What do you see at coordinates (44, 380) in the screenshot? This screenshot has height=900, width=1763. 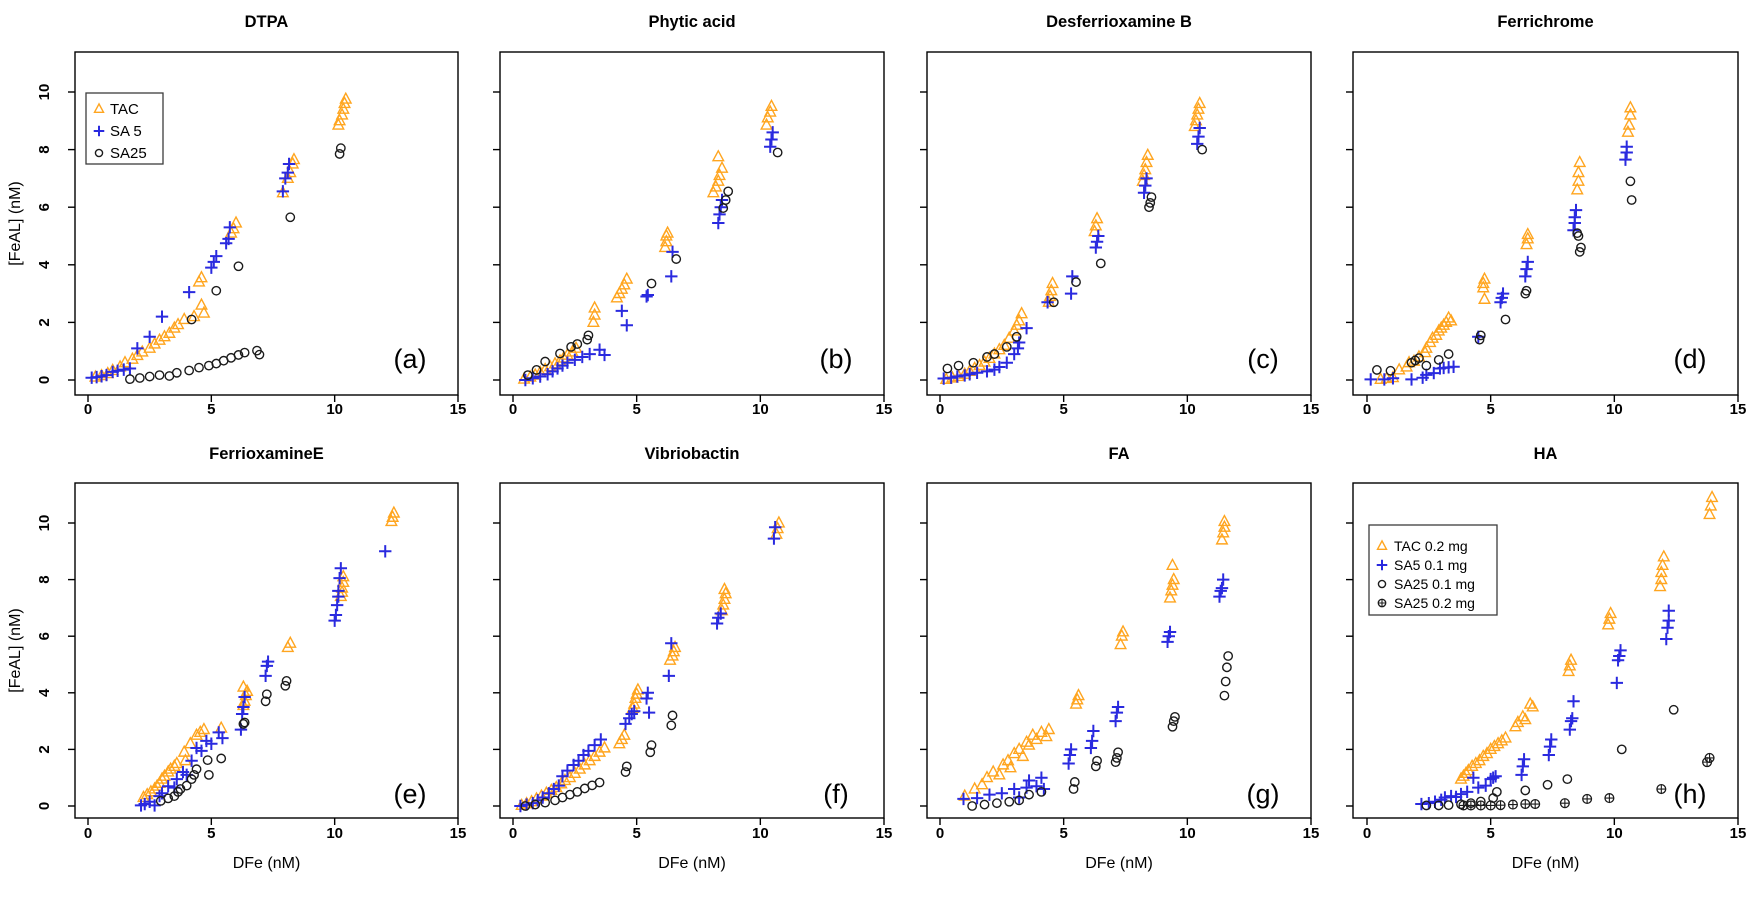 I see `y-tick-label: 0` at bounding box center [44, 380].